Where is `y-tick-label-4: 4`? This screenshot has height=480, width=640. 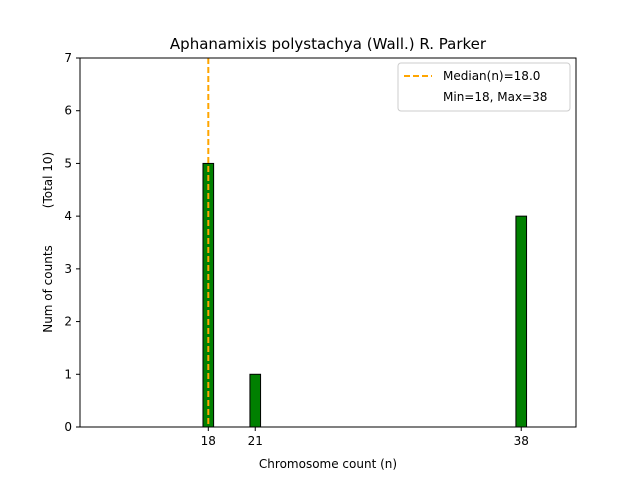 y-tick-label-4: 4 is located at coordinates (68, 216).